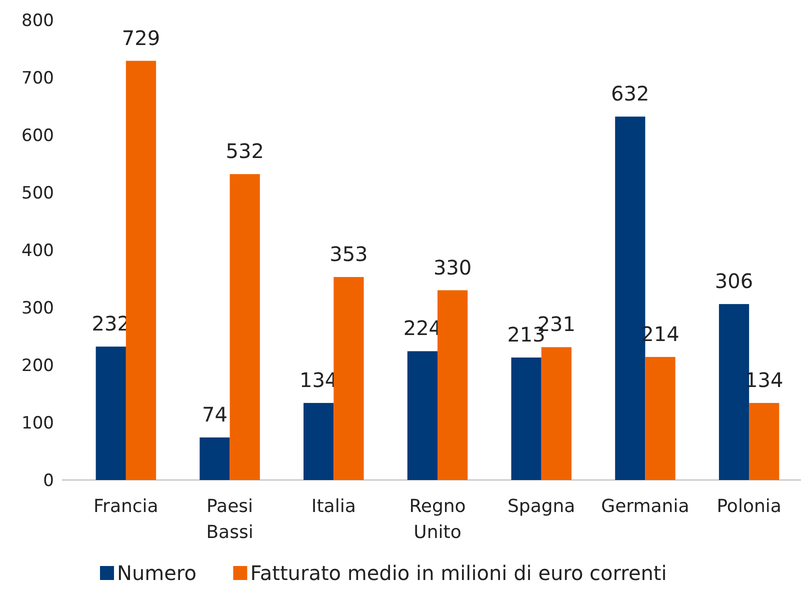 Image resolution: width=809 pixels, height=594 pixels. Describe the element at coordinates (38, 194) in the screenshot. I see `y-tick-label: 500` at that location.